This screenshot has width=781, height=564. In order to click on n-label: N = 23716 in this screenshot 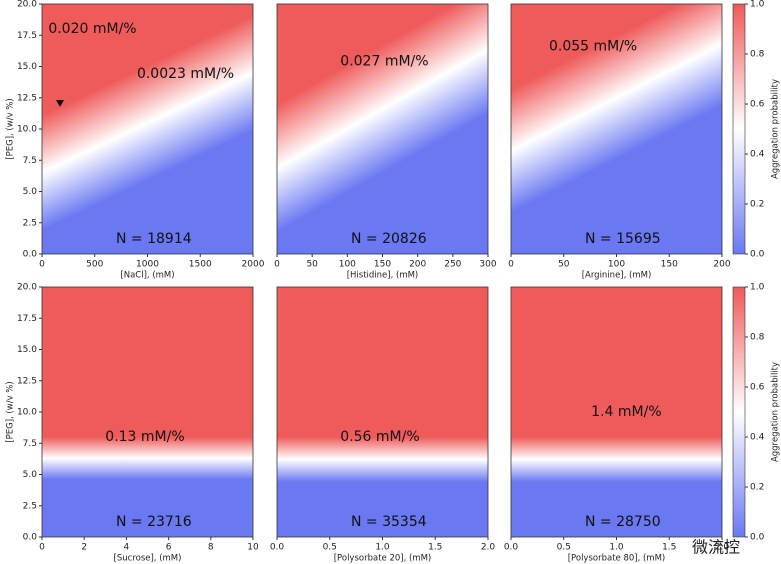, I will do `click(154, 522)`.